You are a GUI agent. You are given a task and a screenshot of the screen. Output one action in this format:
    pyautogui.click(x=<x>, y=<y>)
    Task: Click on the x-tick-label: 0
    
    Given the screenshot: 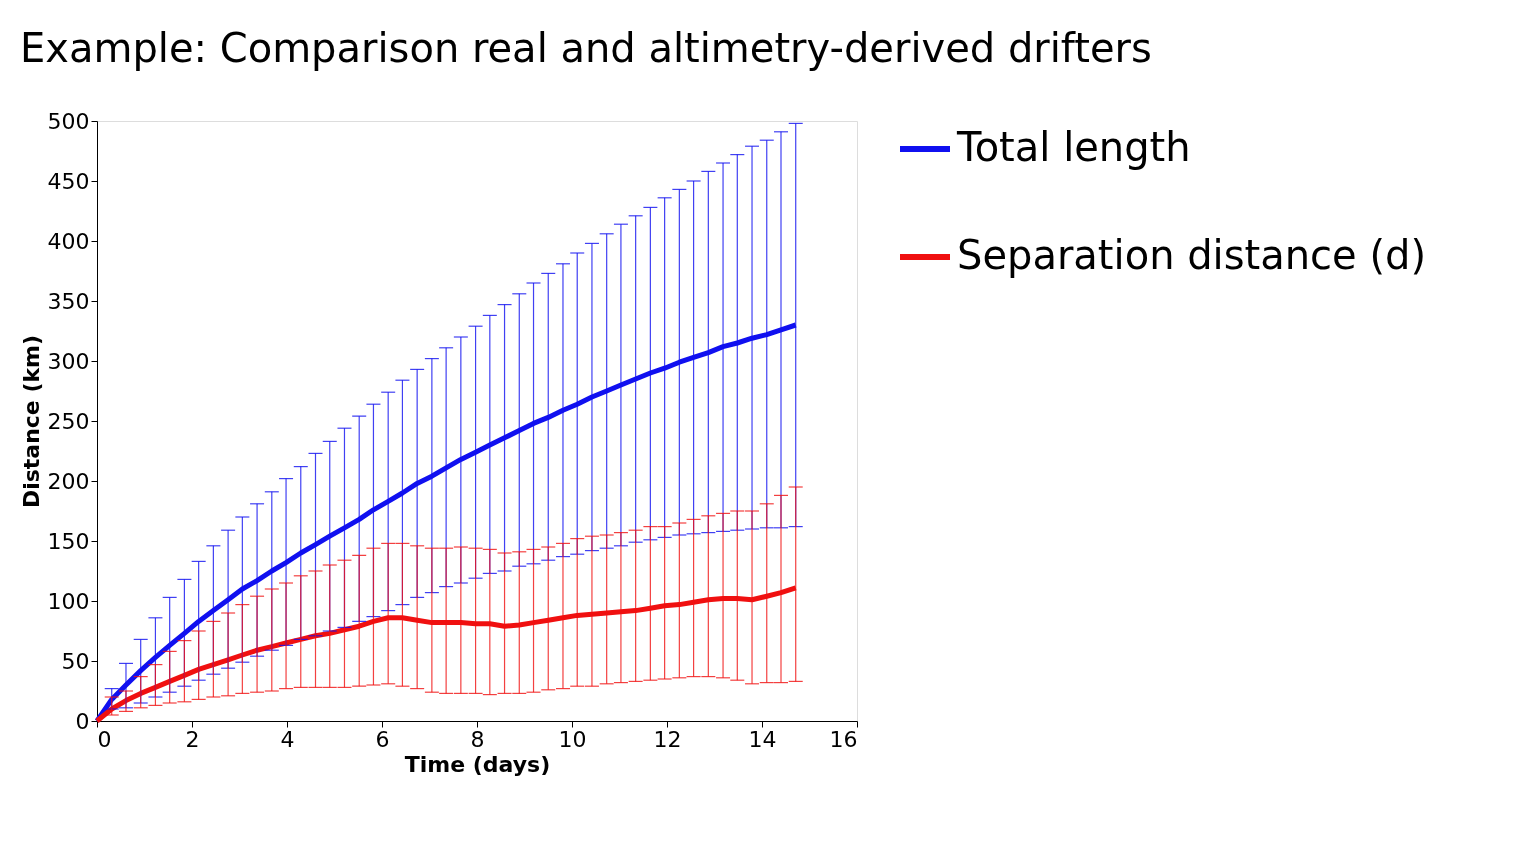 What is the action you would take?
    pyautogui.click(x=104, y=739)
    